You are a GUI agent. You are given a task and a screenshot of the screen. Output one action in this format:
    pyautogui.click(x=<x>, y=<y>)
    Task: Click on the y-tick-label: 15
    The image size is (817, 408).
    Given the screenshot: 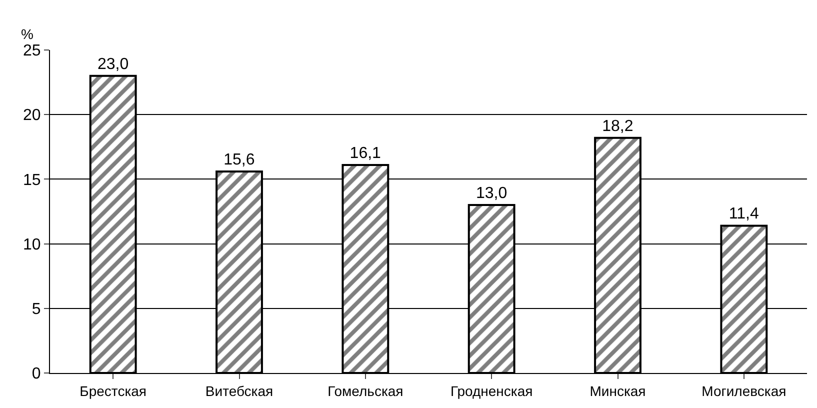 What is the action you would take?
    pyautogui.click(x=32, y=180)
    